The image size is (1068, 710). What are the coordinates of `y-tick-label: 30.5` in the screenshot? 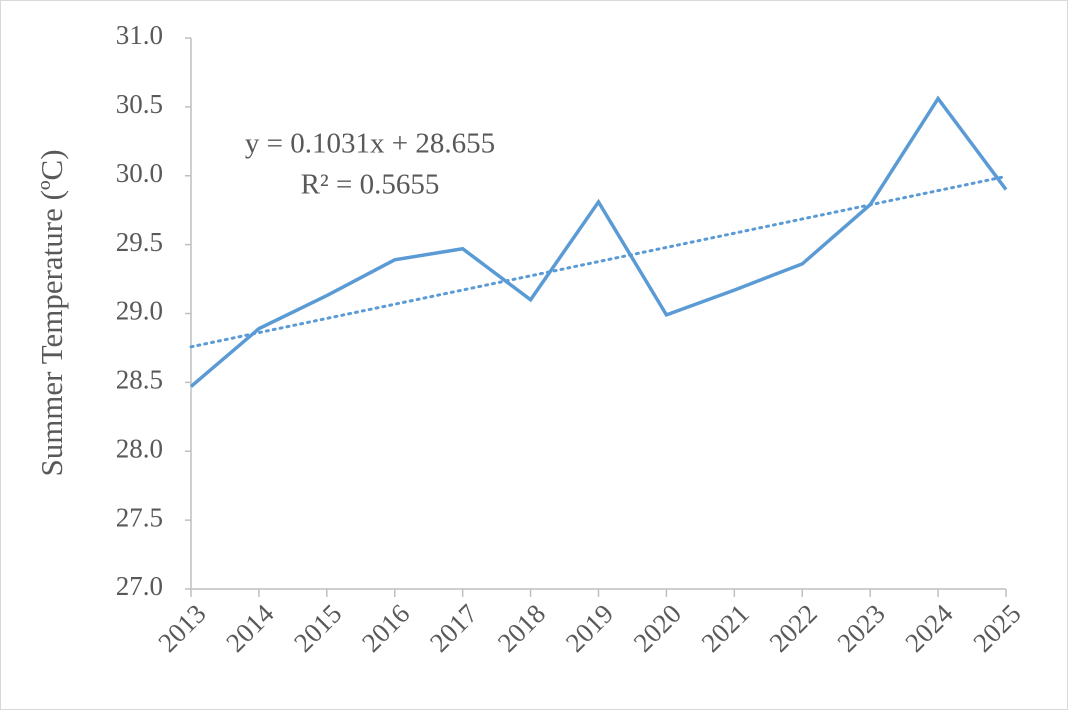 It's located at (139, 104).